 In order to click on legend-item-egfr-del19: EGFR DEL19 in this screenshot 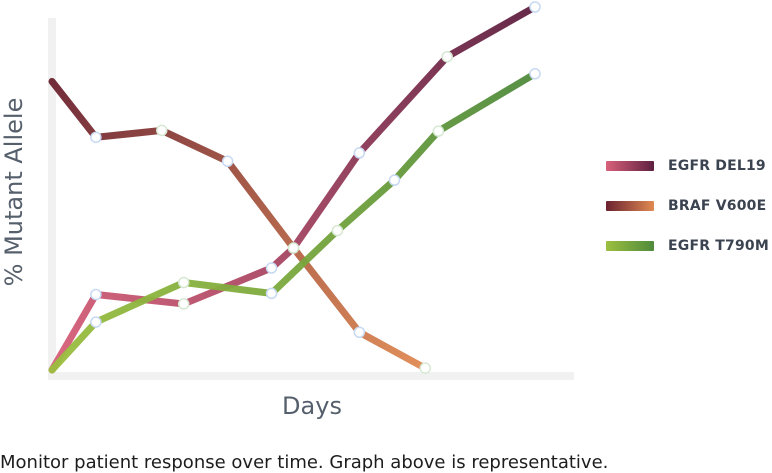, I will do `click(687, 166)`.